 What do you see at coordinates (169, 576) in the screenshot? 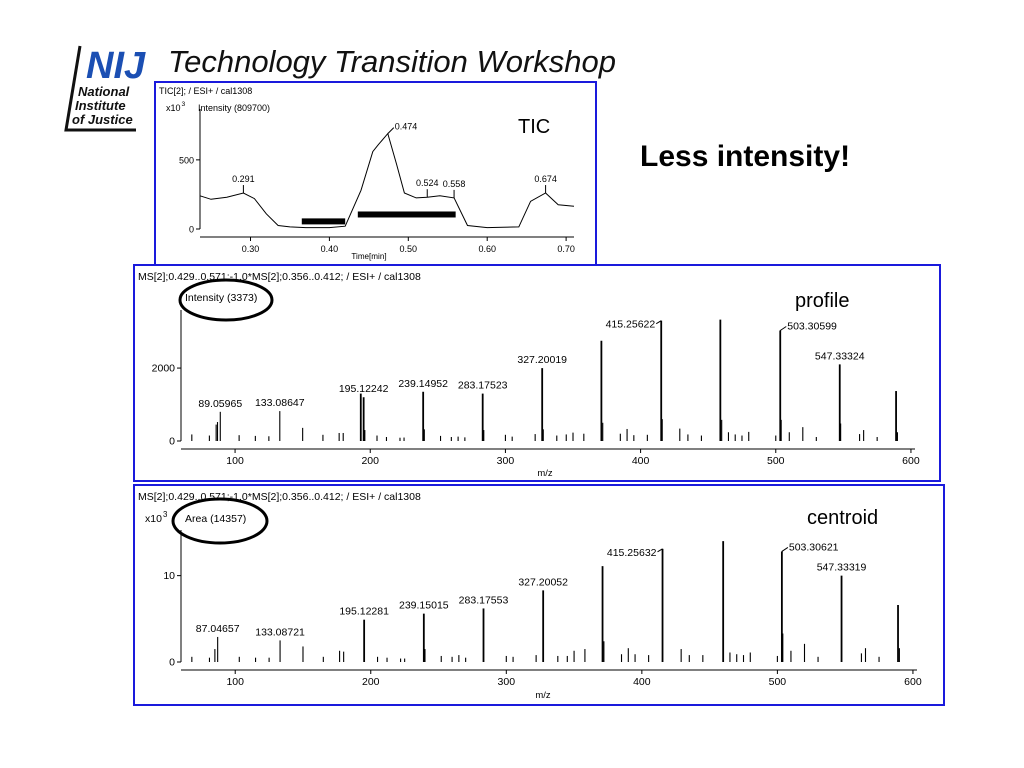
I see `y-tick-label: 10` at bounding box center [169, 576].